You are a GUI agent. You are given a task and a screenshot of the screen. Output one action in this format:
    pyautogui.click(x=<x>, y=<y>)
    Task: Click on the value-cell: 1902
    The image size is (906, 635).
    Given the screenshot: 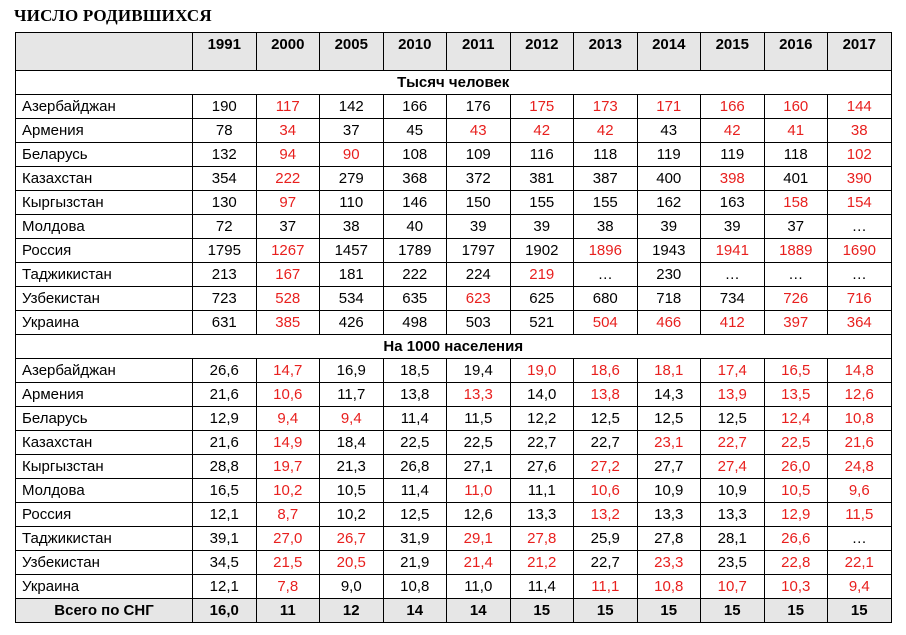 What is the action you would take?
    pyautogui.click(x=541, y=250)
    